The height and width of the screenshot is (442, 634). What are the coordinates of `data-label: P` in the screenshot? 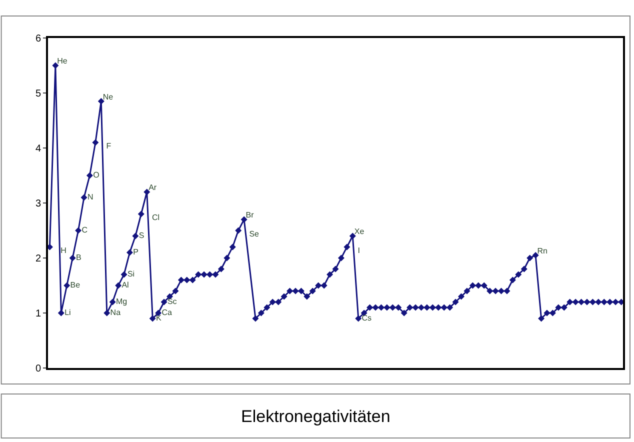 It's located at (136, 252).